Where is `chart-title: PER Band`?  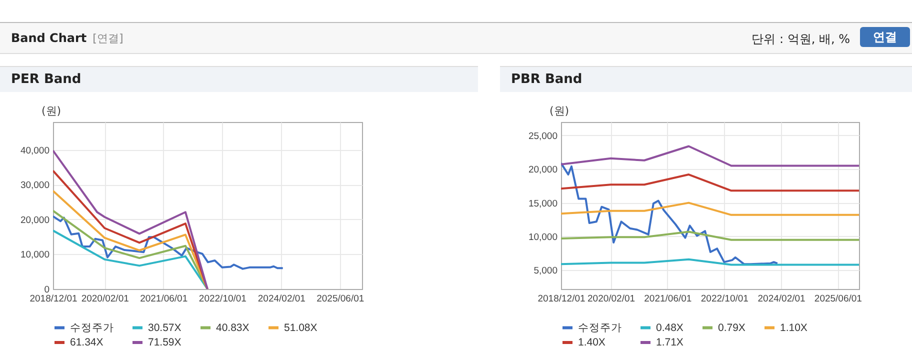
chart-title: PER Band is located at coordinates (239, 79).